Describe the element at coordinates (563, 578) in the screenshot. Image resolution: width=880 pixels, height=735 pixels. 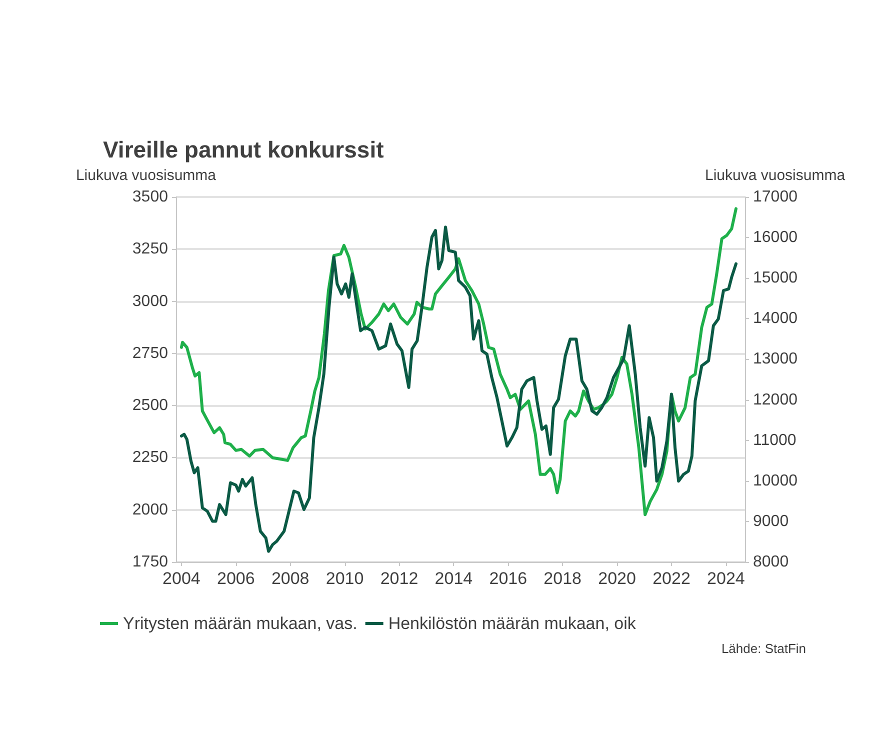
I see `x-tick-label: 2018` at that location.